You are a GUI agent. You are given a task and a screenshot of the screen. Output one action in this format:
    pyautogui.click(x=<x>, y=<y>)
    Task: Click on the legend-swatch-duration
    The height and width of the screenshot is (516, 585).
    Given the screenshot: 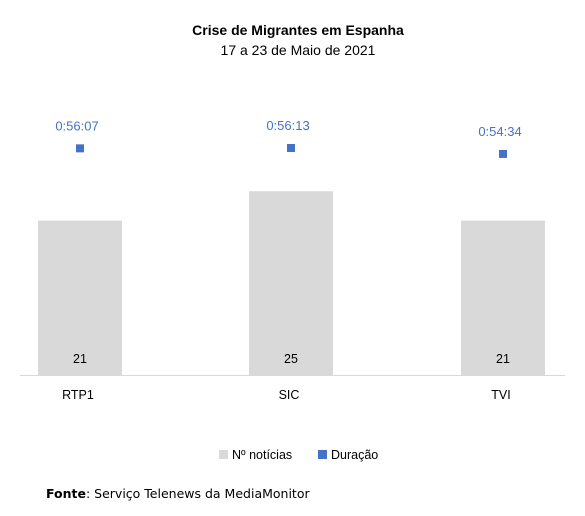 What is the action you would take?
    pyautogui.click(x=322, y=454)
    